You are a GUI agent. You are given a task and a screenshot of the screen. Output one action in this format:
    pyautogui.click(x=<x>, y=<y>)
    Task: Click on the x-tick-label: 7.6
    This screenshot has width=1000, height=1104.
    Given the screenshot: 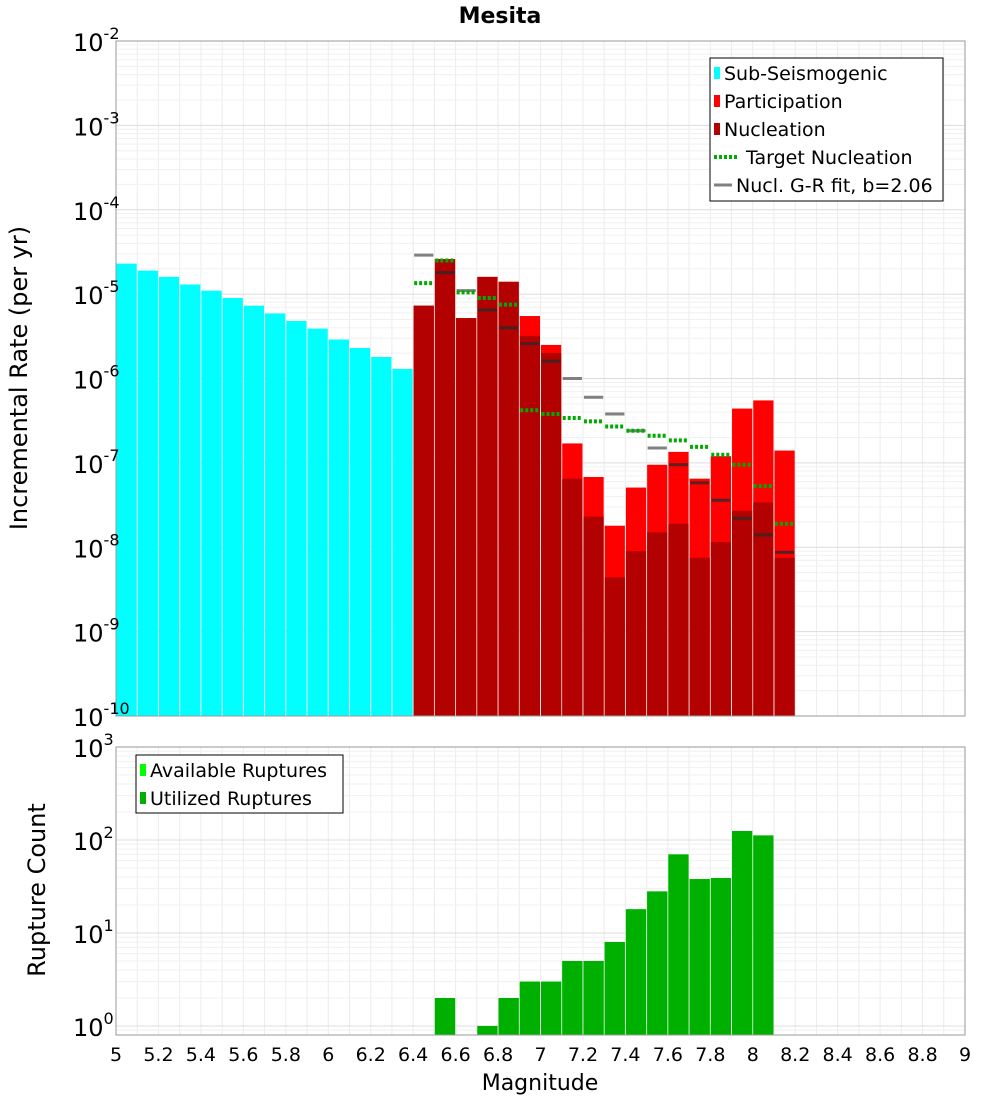 What is the action you would take?
    pyautogui.click(x=668, y=1055)
    